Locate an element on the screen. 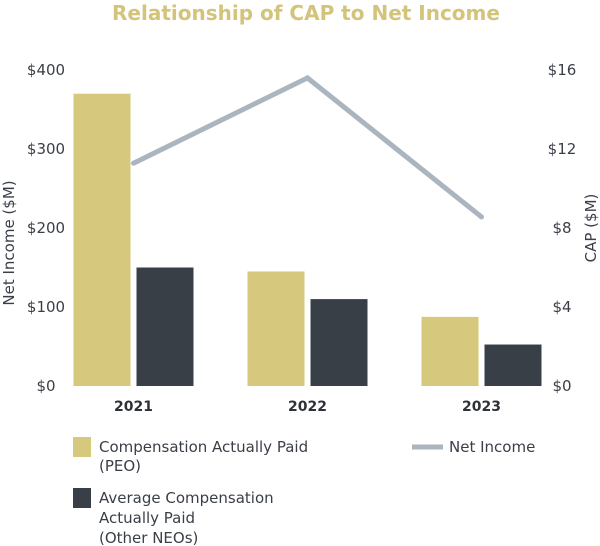 This screenshot has width=600, height=546. left-tick-label: $300 is located at coordinates (46, 149).